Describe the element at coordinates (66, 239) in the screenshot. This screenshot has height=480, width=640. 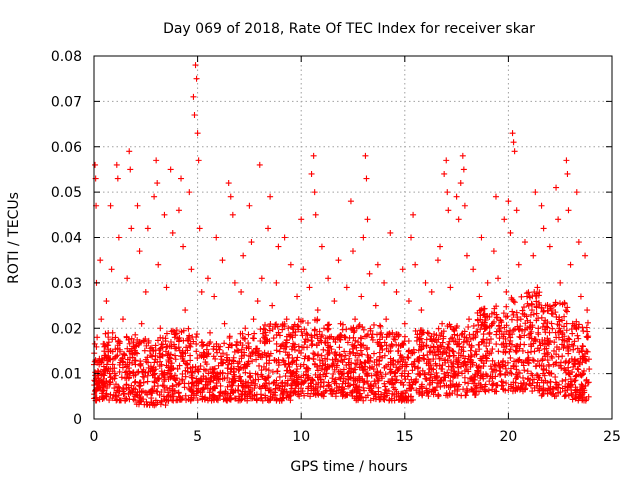
I see `y-tick-label: 0.04` at that location.